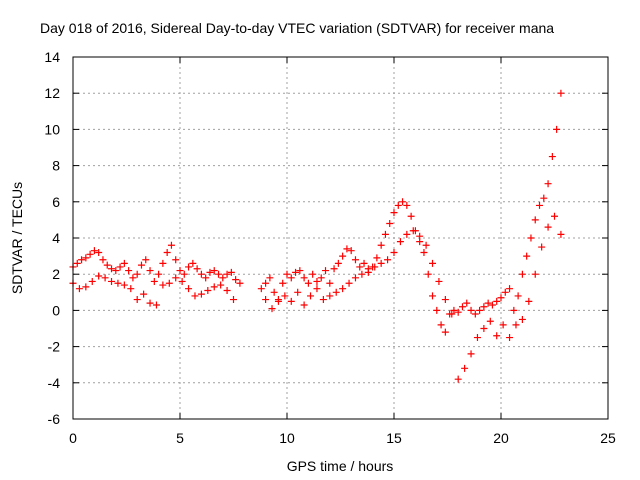 The width and height of the screenshot is (640, 480). Describe the element at coordinates (608, 438) in the screenshot. I see `x-tick-label: 25` at that location.